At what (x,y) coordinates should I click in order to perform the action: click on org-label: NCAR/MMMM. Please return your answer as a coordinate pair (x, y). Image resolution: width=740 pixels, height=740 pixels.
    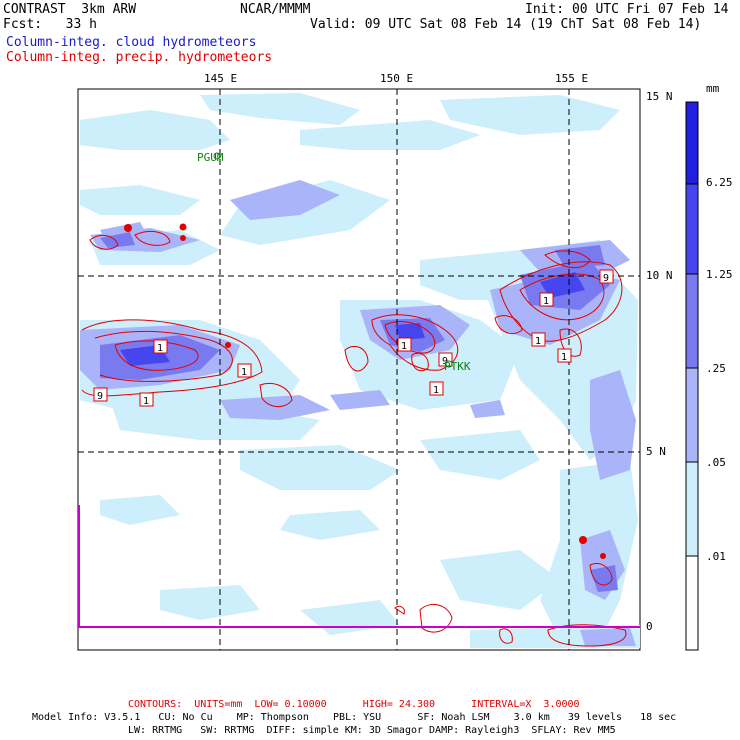
    Looking at the image, I should click on (275, 9).